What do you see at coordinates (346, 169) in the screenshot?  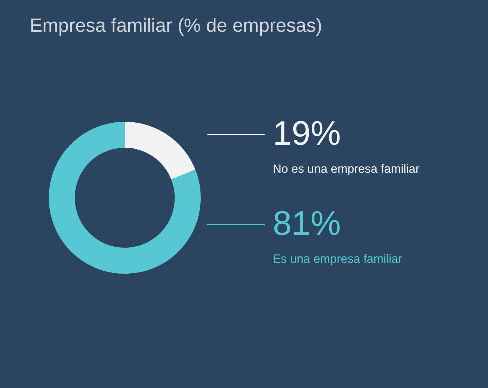 I see `slice-label: No es una empresa familiar` at bounding box center [346, 169].